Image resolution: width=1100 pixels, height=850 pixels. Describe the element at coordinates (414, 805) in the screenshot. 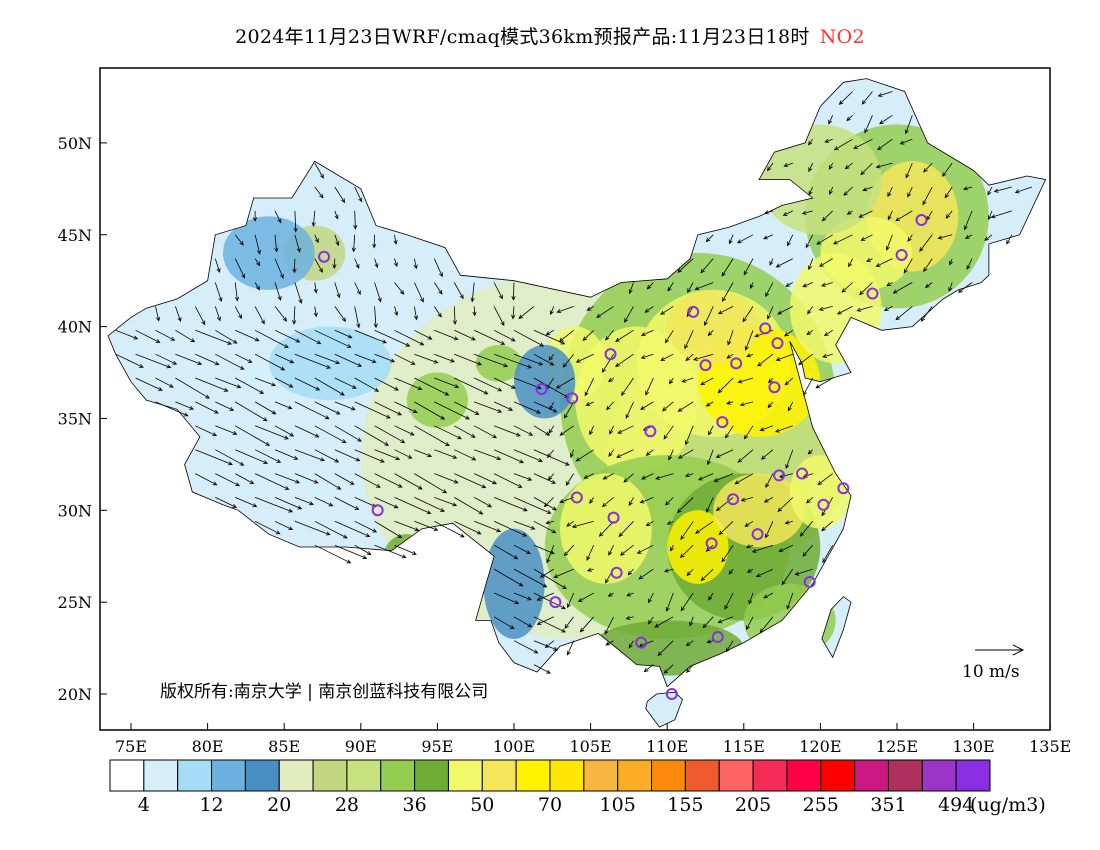

I see `colorbar-label: 36` at that location.